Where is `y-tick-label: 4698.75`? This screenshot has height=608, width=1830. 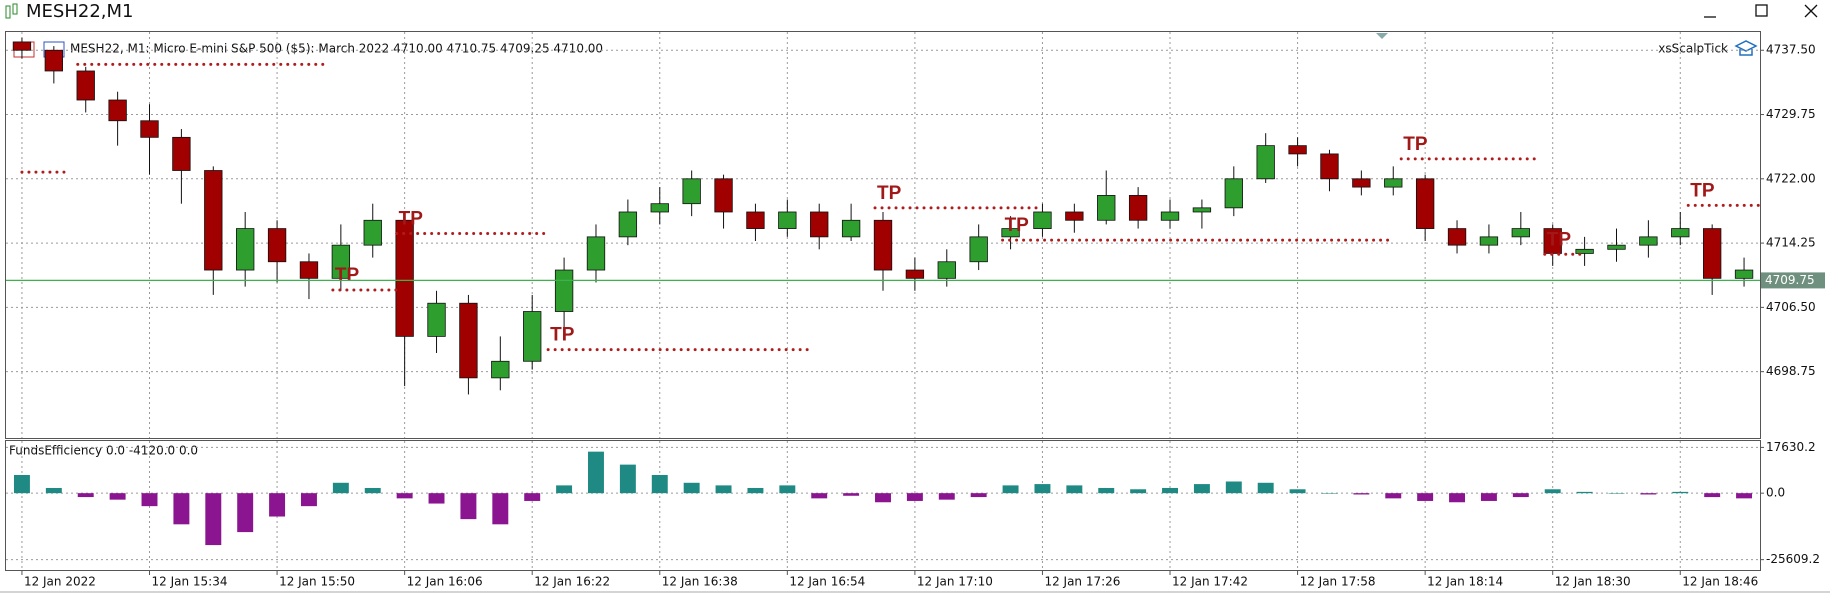 y-tick-label: 4698.75 is located at coordinates (1791, 371).